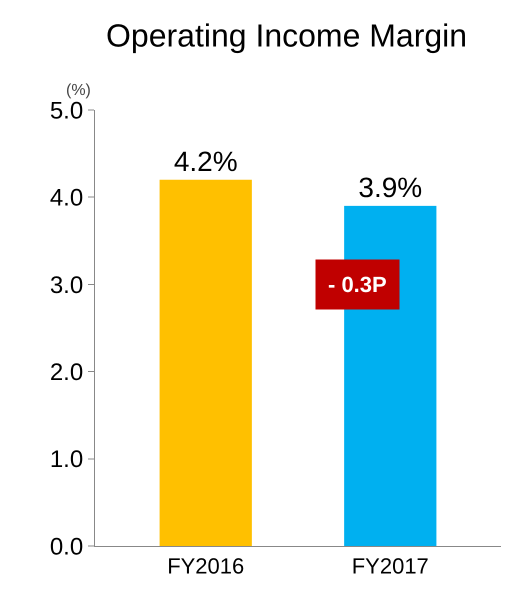 This screenshot has width=521, height=606. Describe the element at coordinates (67, 198) in the screenshot. I see `y-tick-label: 4.0` at that location.